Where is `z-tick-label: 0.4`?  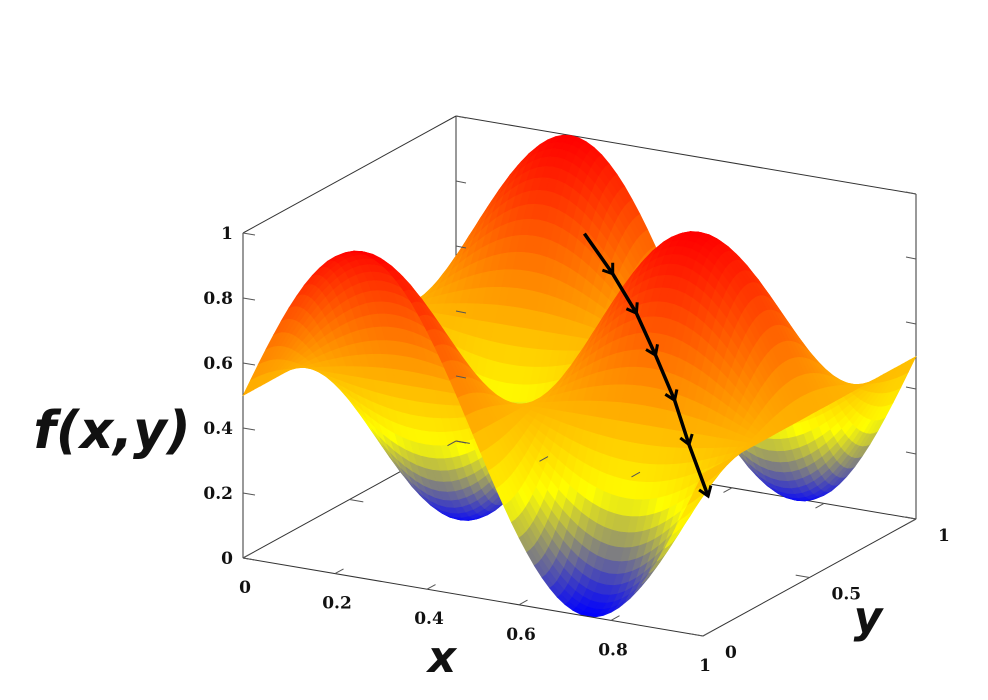 z-tick-label: 0.4 is located at coordinates (218, 429).